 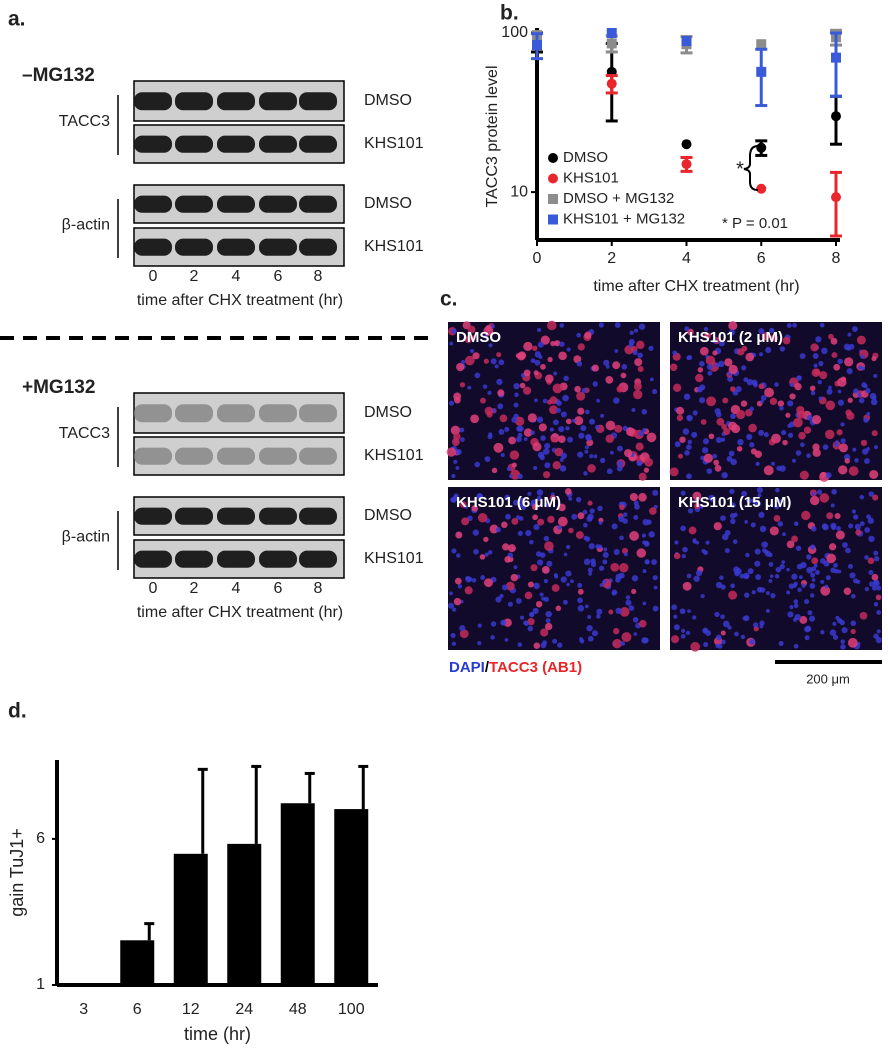 What do you see at coordinates (17, 711) in the screenshot?
I see `panel-label: d.` at bounding box center [17, 711].